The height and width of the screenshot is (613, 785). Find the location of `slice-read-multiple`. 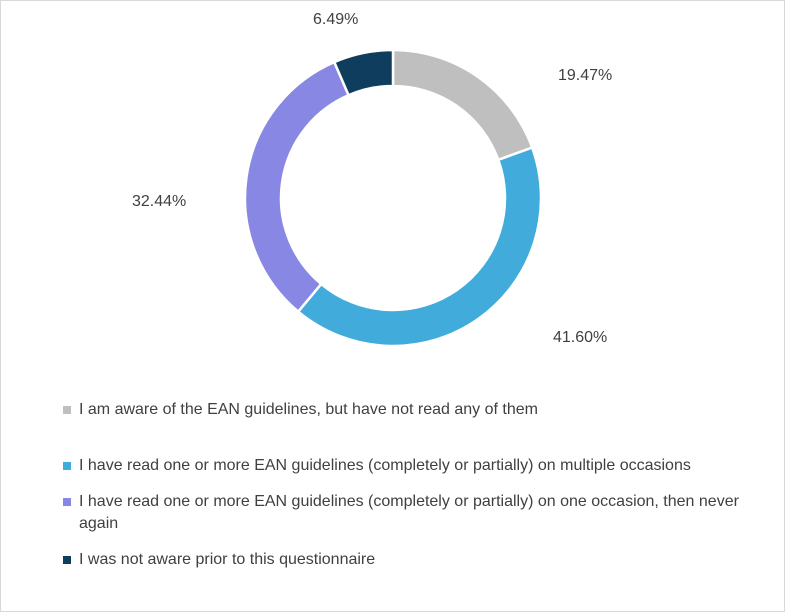

slice-read-multiple is located at coordinates (419, 247).